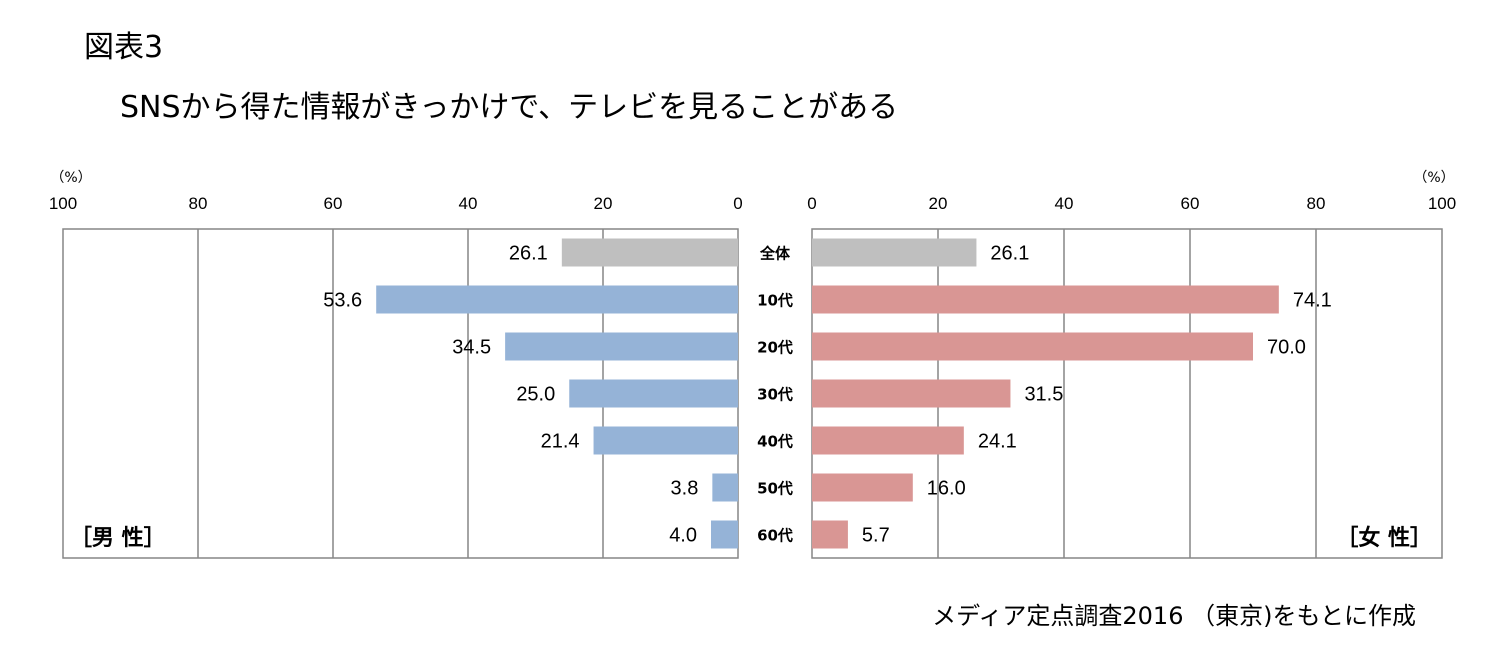 The height and width of the screenshot is (652, 1502). Describe the element at coordinates (683, 536) in the screenshot. I see `data-label-male-6: 4.0` at that location.